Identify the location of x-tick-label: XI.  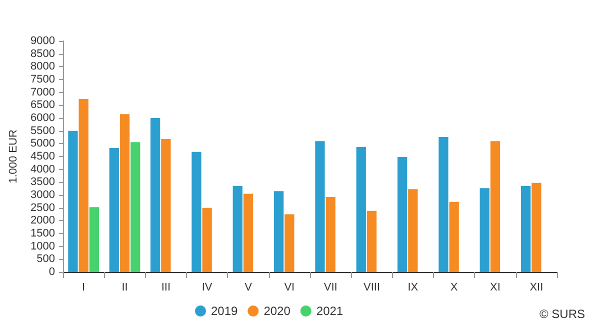
(495, 288).